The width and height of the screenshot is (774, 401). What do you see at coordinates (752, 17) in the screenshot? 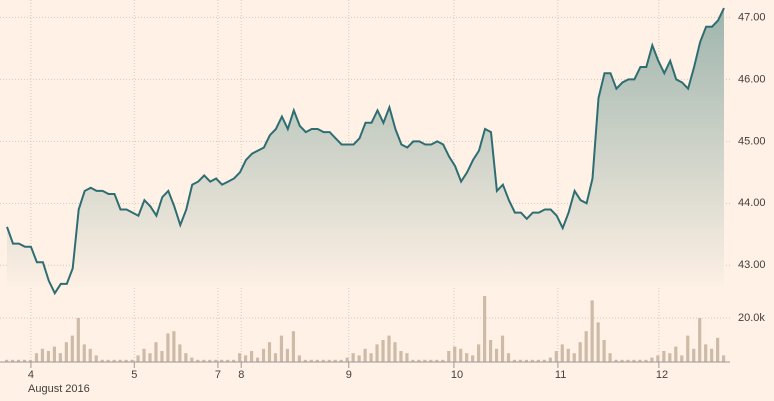
I see `y-tick-label: 47.00` at bounding box center [752, 17].